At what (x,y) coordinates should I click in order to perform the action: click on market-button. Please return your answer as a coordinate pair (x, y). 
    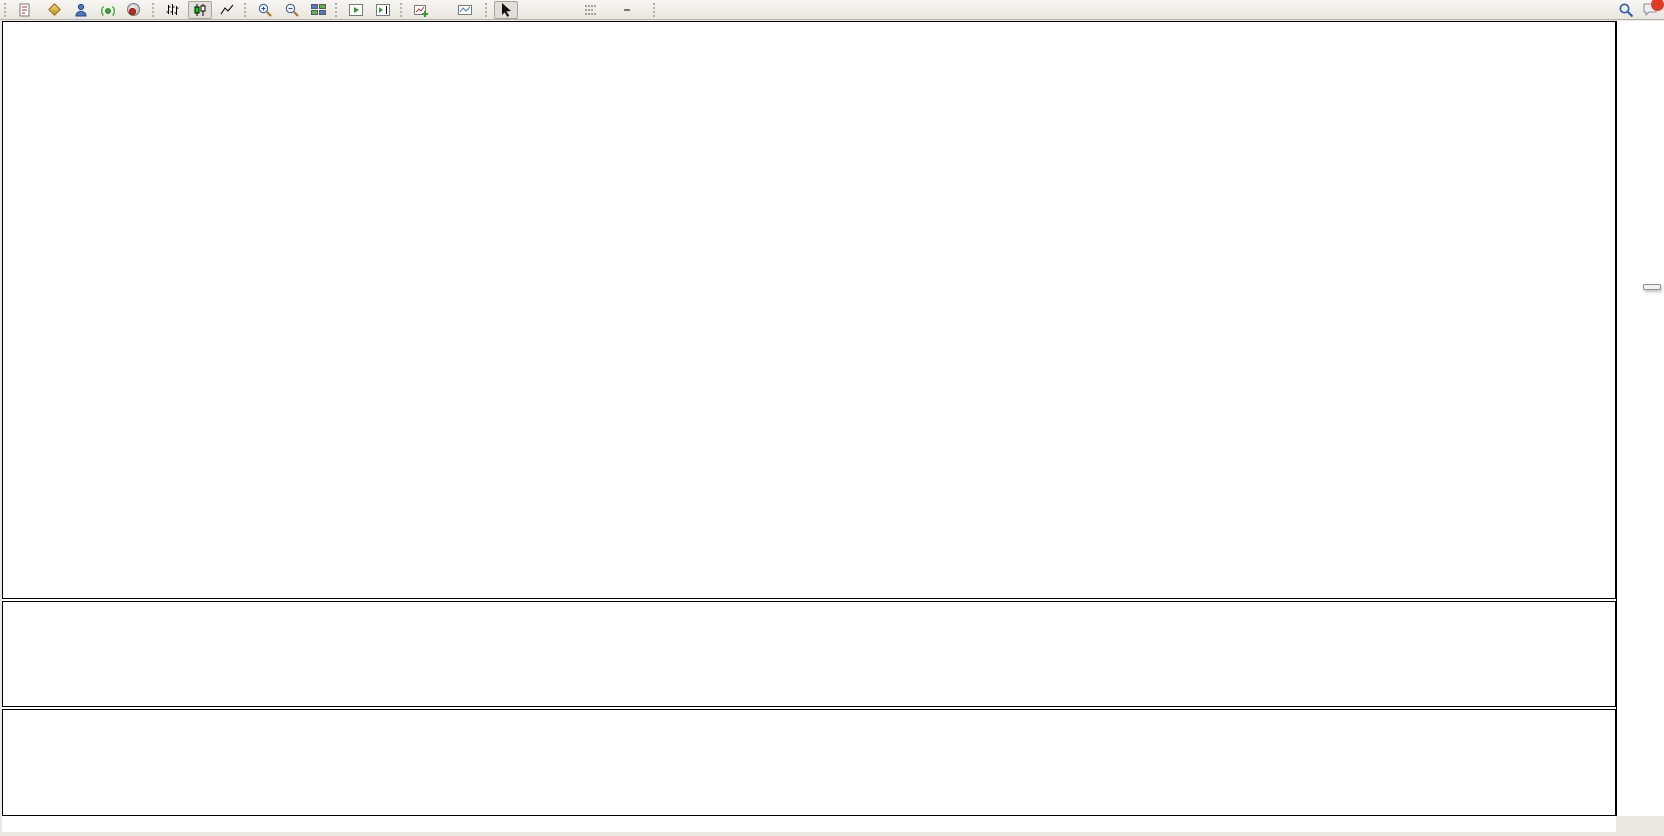
    Looking at the image, I should click on (54, 10).